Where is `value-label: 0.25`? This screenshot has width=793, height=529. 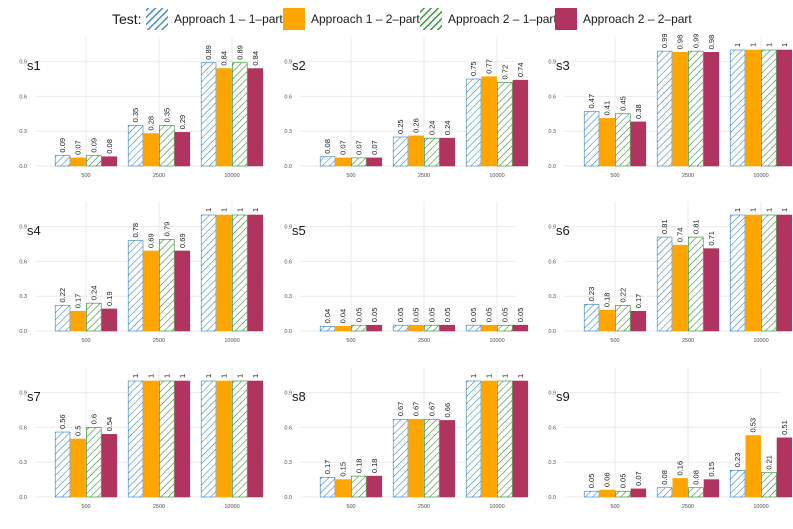 value-label: 0.25 is located at coordinates (400, 126).